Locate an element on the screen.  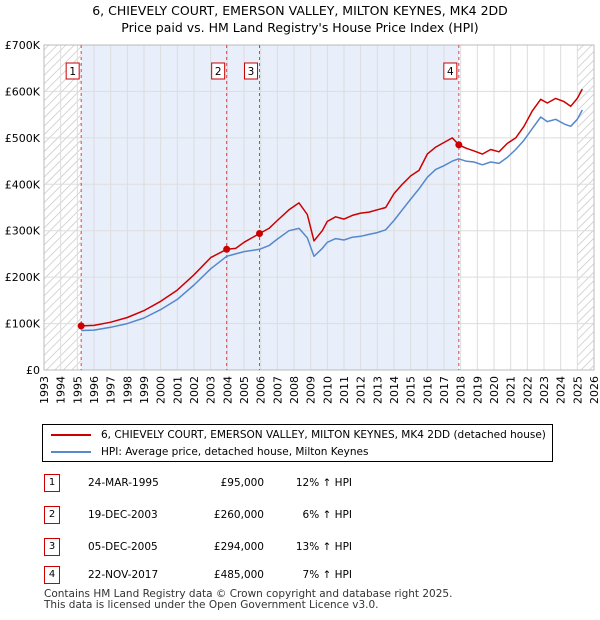
x-tick-label: 2016 is located at coordinates (427, 390).